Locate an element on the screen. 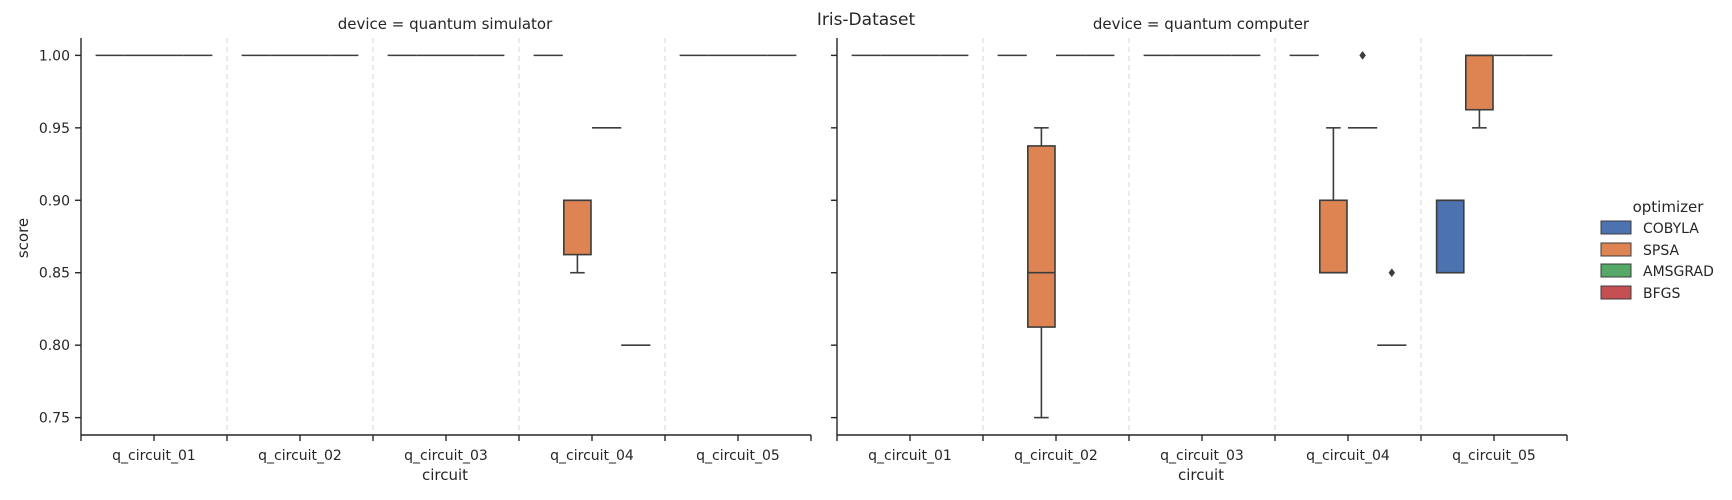 The height and width of the screenshot is (500, 1732). y-tick-label: 0.75 is located at coordinates (54, 419).